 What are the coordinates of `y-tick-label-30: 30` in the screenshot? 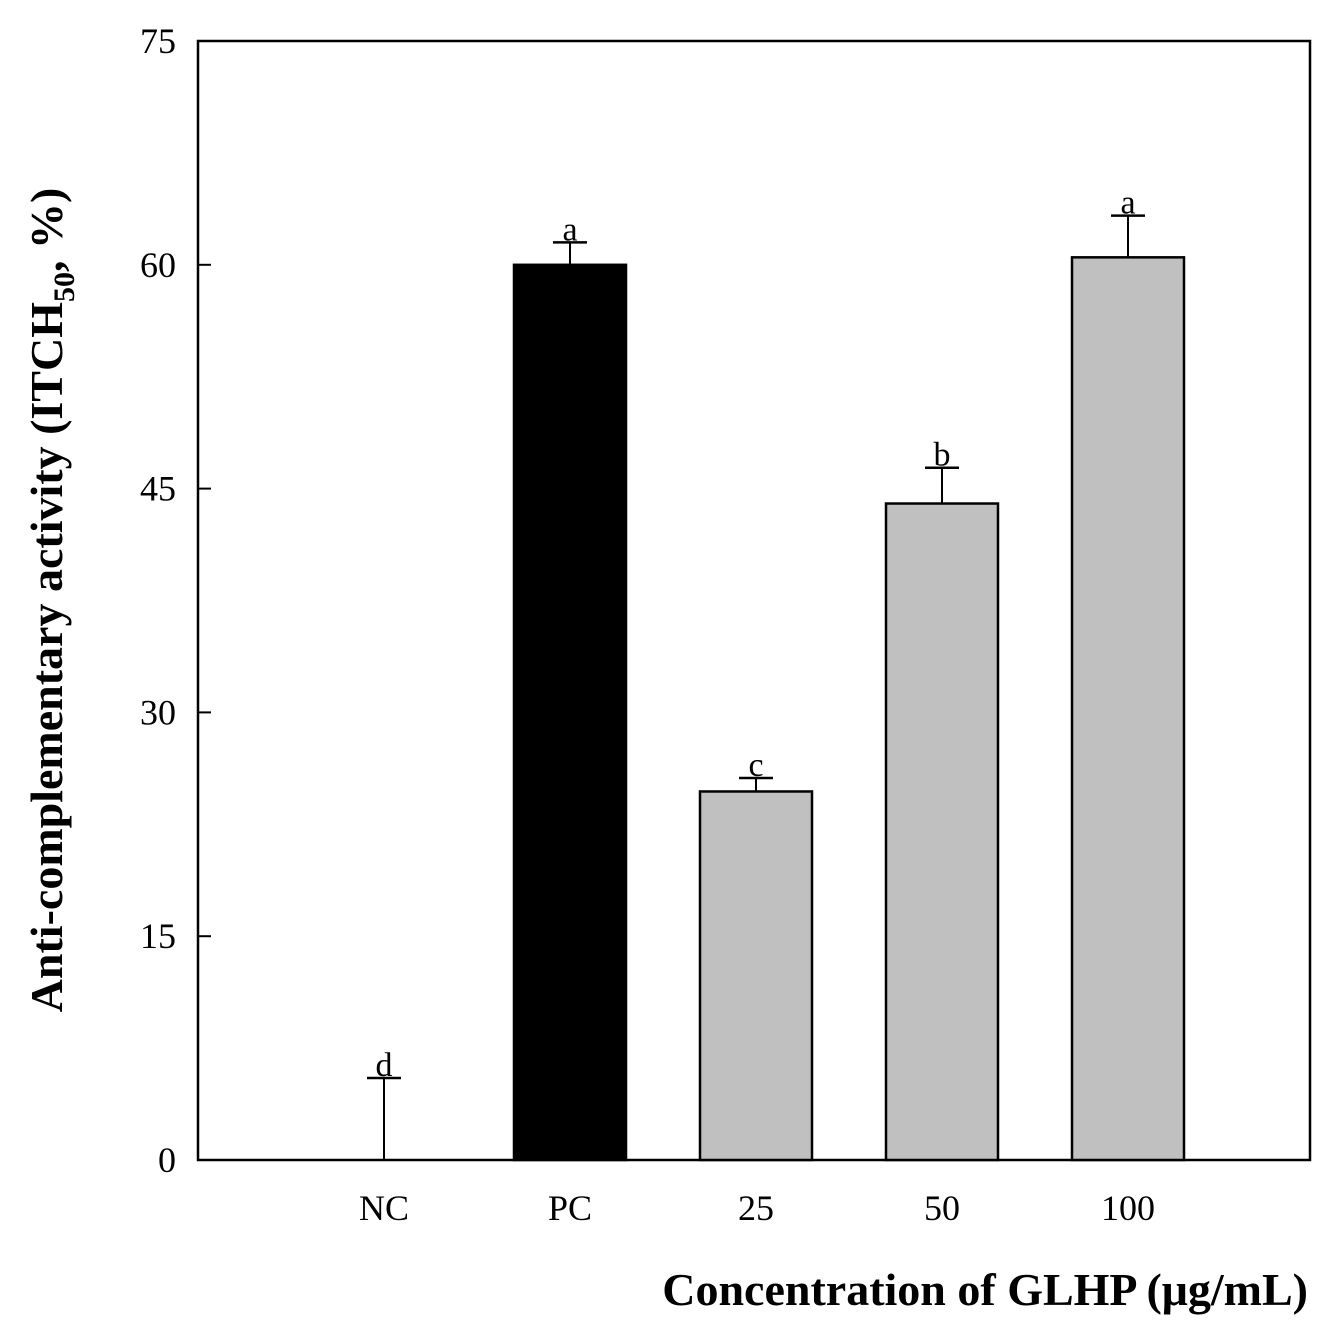 It's located at (158, 712).